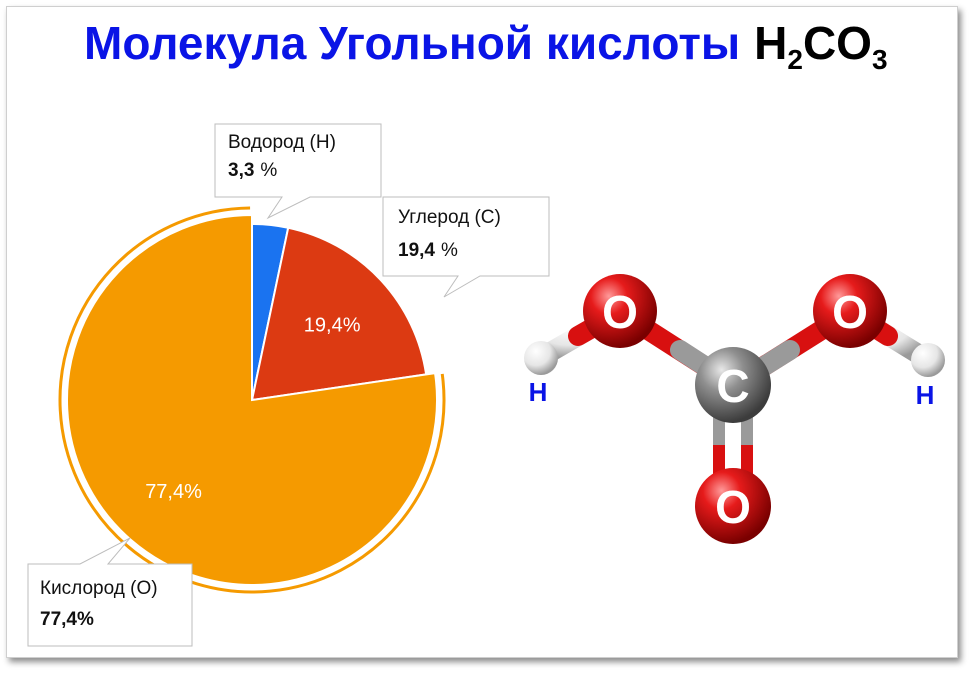  I want to click on atom-label-c: C, so click(732, 386).